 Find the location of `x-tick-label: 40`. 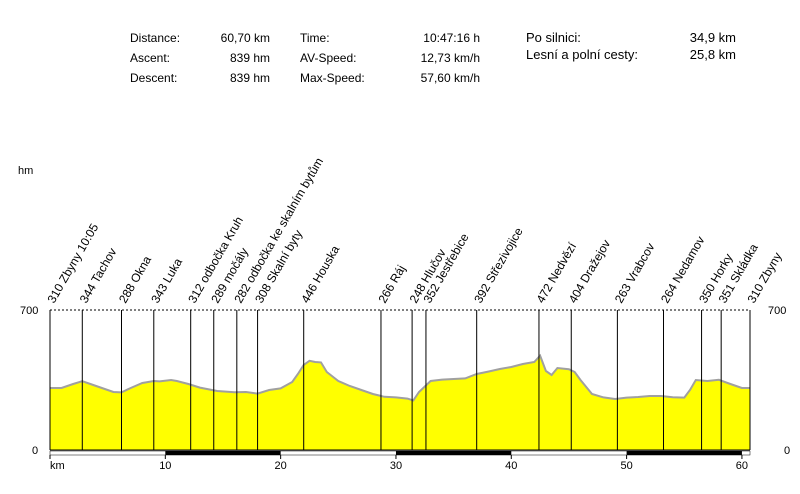

x-tick-label: 40 is located at coordinates (511, 466).